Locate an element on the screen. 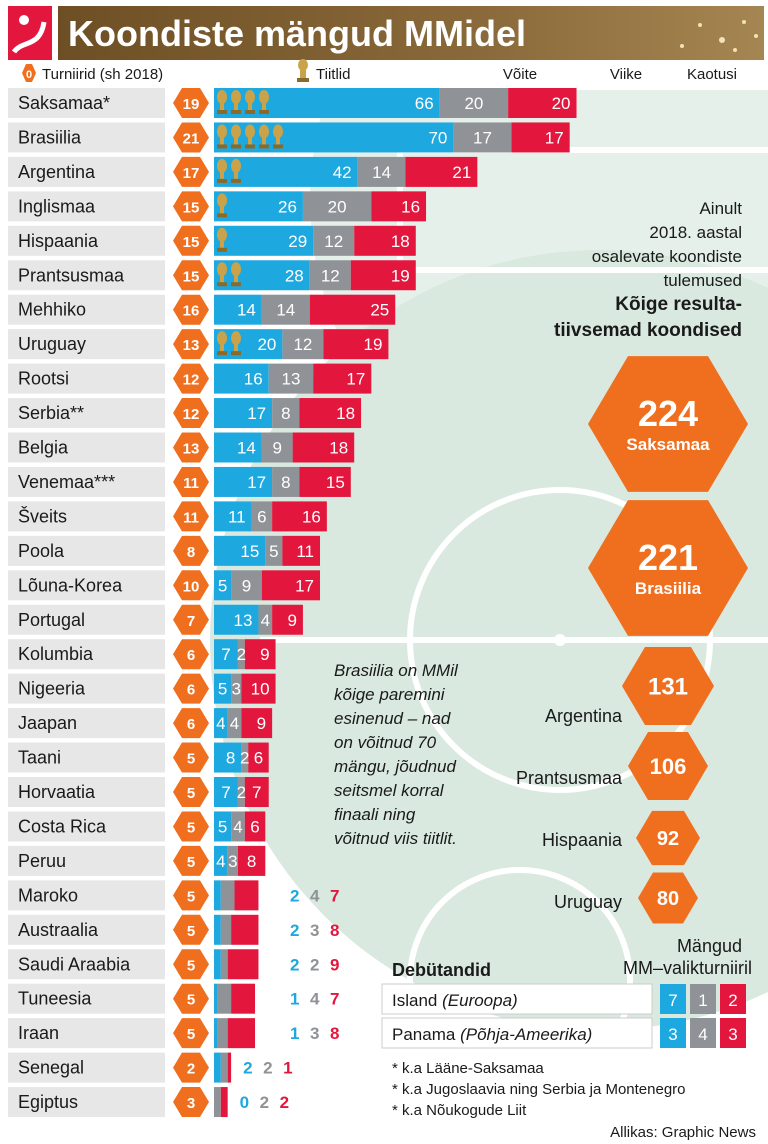 Image resolution: width=768 pixels, height=1144 pixels. debut-draws: 1 is located at coordinates (702, 1000).